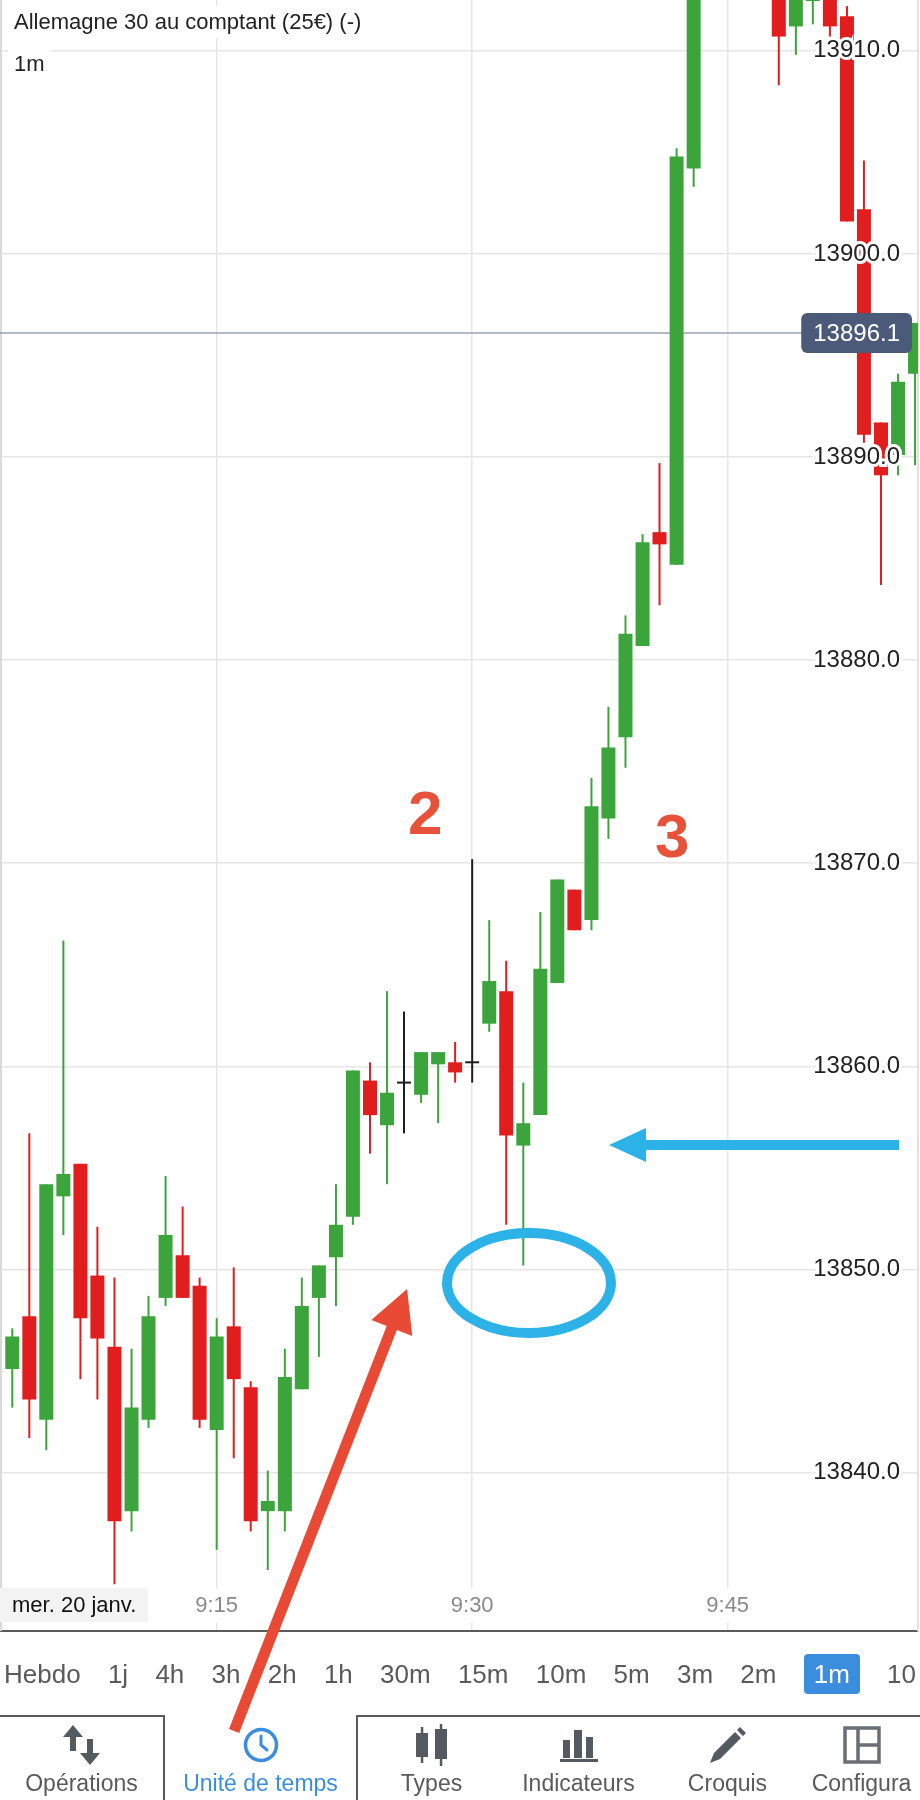  Describe the element at coordinates (728, 1604) in the screenshot. I see `x-tick-label: 9:45` at that location.